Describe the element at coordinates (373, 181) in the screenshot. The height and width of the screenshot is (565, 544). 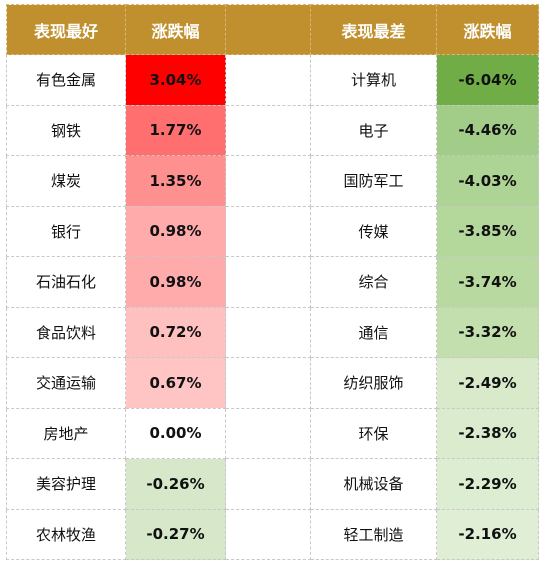
I see `worst-industry-name: 国防军工` at that location.